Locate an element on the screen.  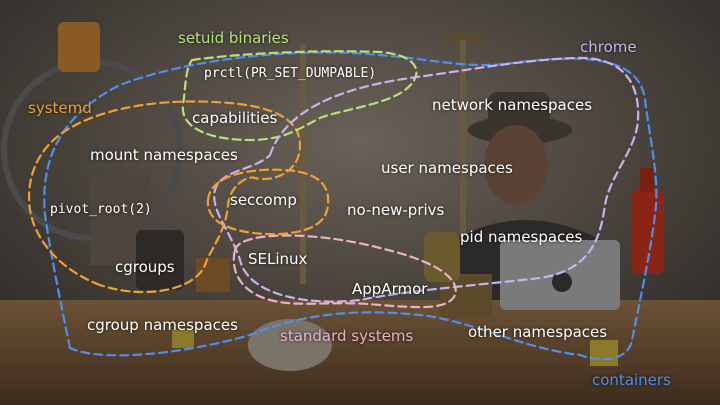
label-containers: containers is located at coordinates (631, 380).